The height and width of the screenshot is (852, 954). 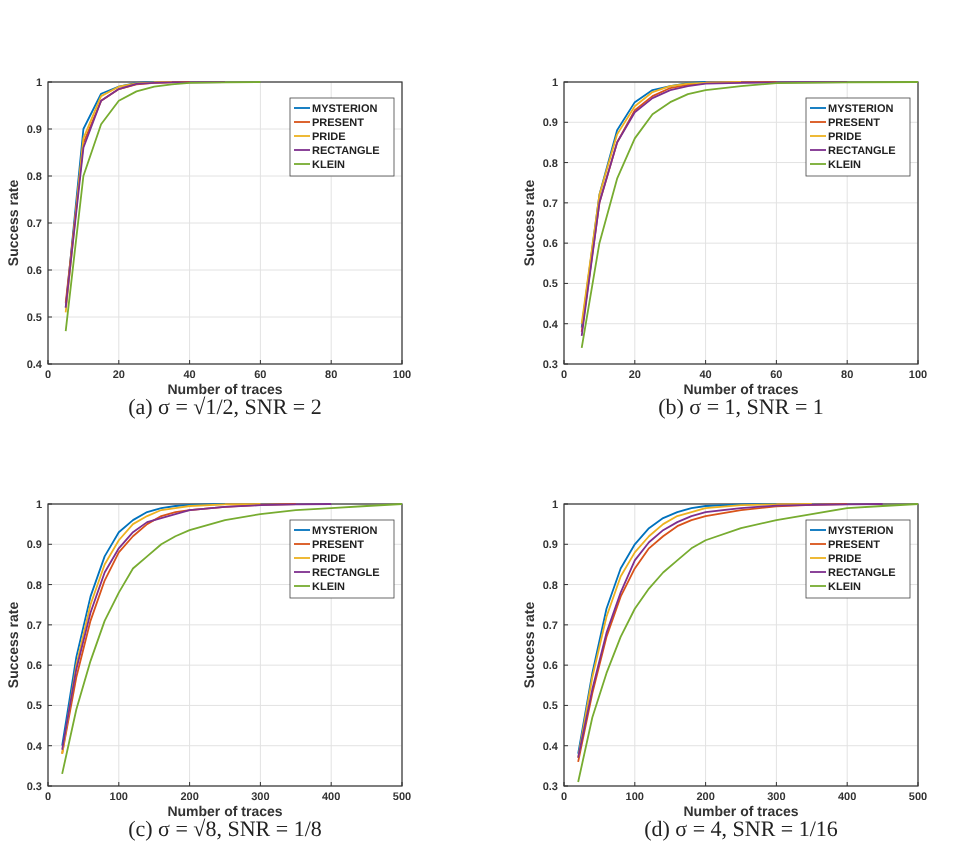 I want to click on text: (a) σ = √1/2, SNR = 2, so click(x=225, y=408).